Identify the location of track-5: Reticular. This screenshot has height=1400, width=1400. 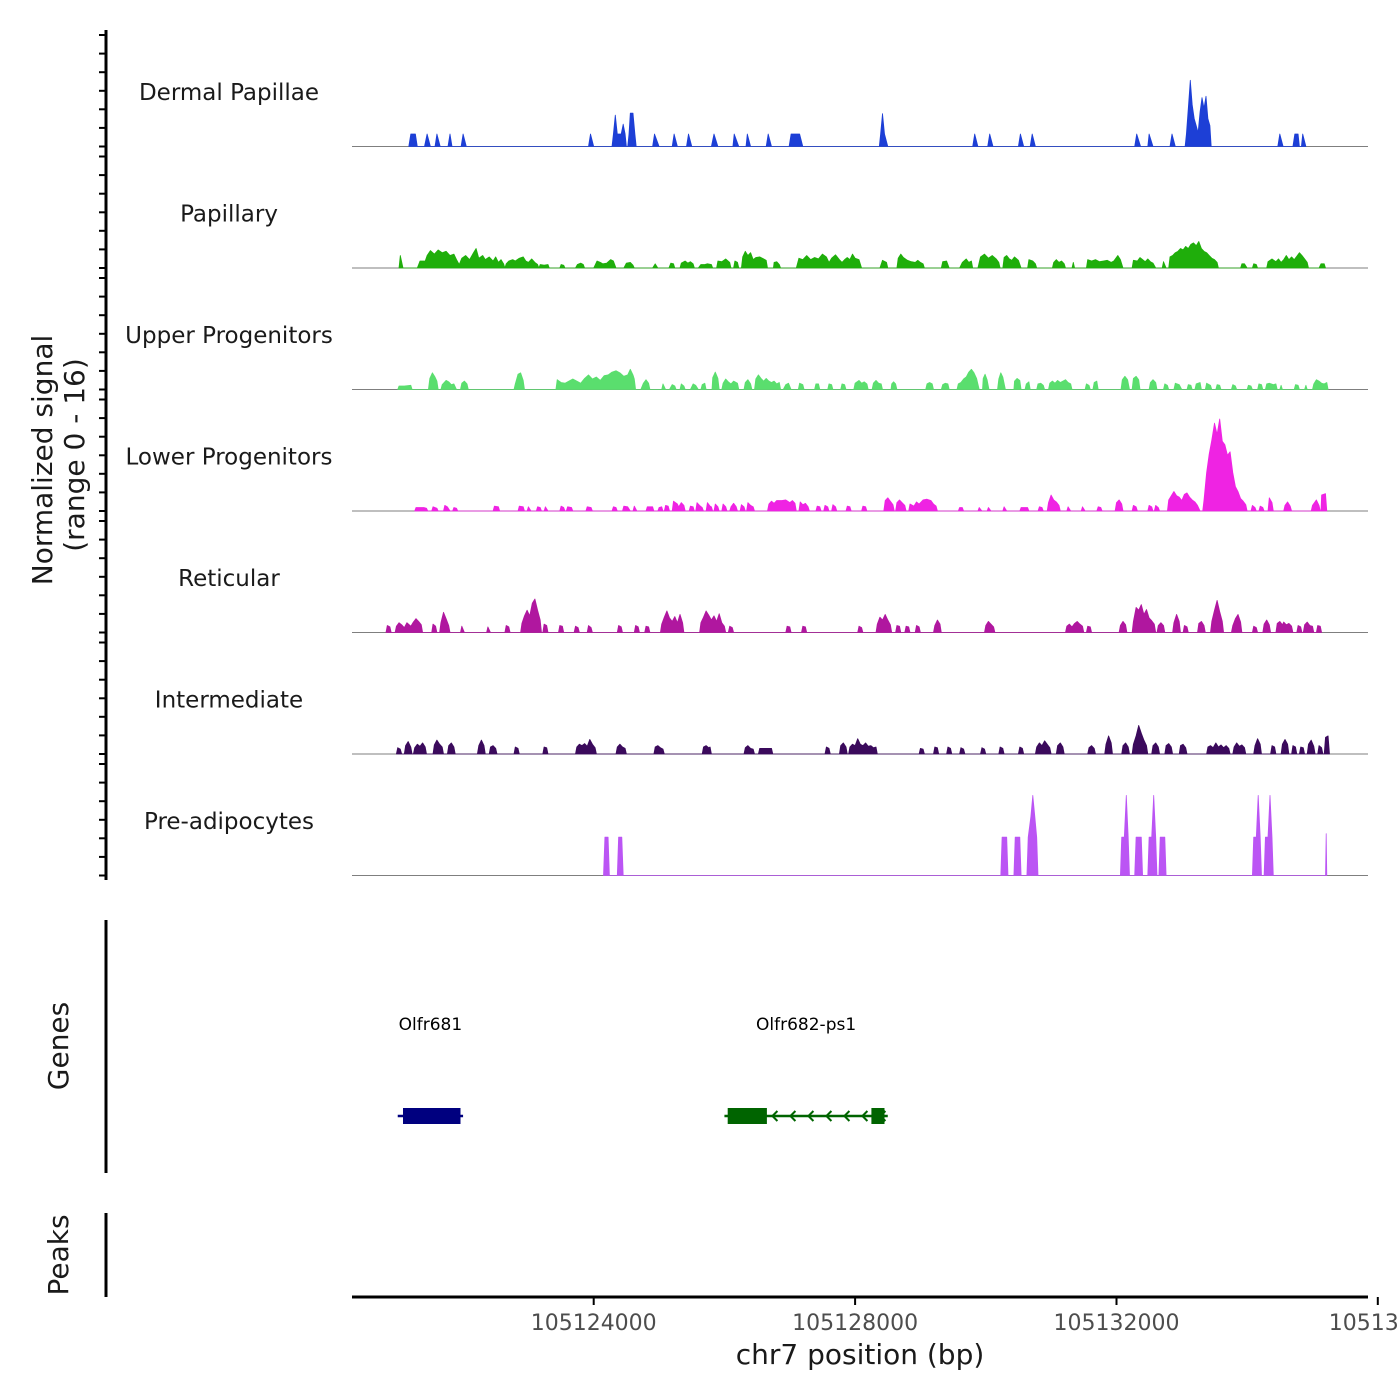
(773, 599).